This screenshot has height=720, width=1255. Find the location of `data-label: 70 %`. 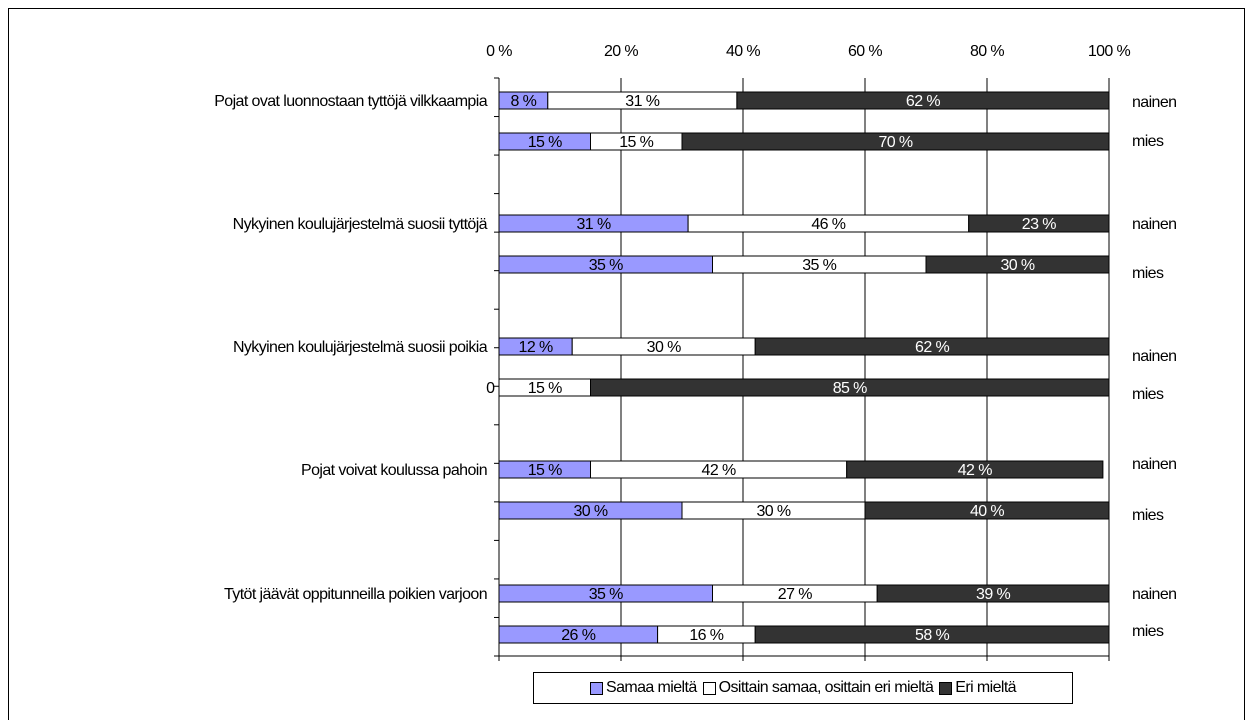

data-label: 70 % is located at coordinates (895, 142).